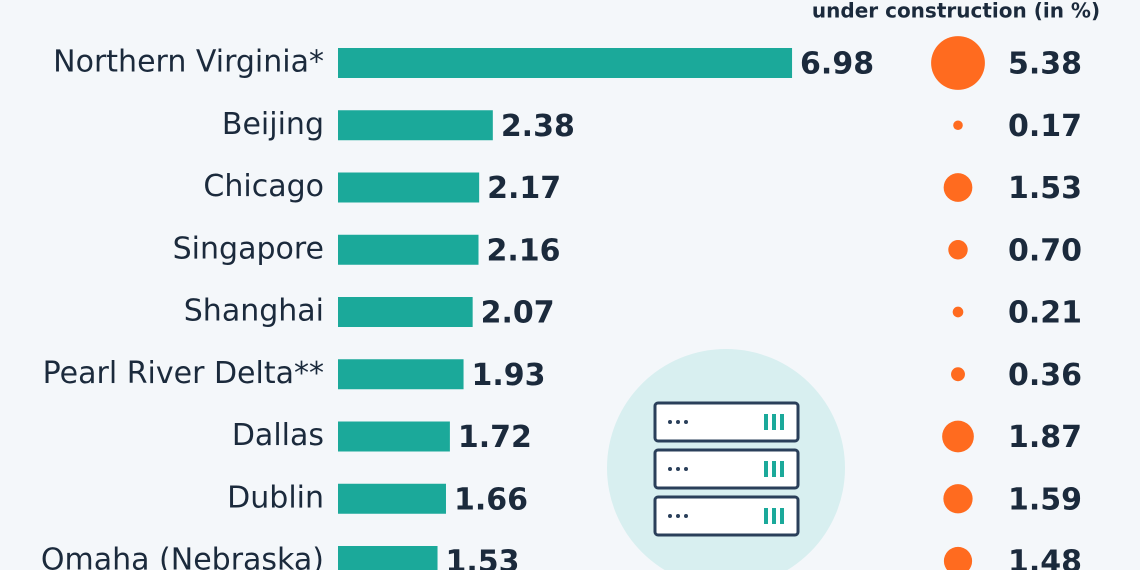  I want to click on bar-value-label: 1.72, so click(495, 437).